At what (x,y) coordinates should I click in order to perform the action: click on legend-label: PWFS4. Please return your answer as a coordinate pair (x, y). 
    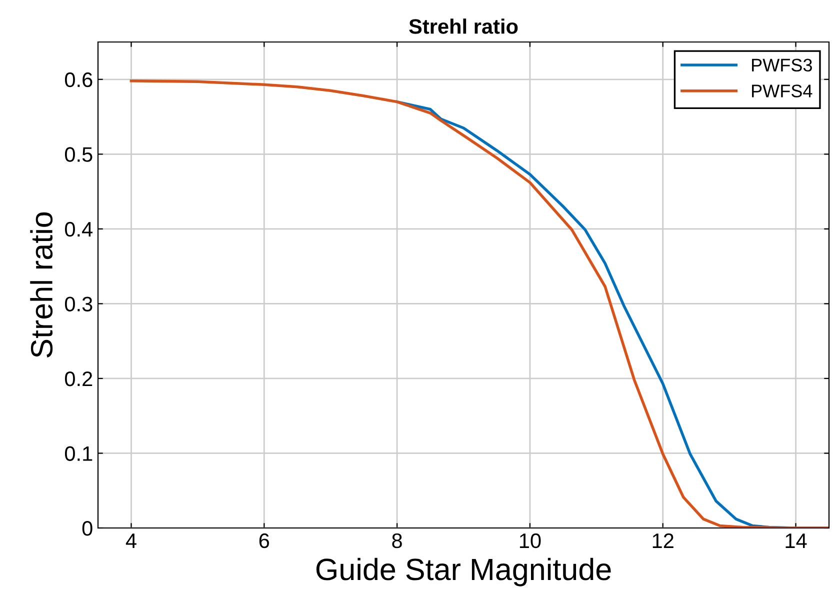
    Looking at the image, I should click on (782, 91).